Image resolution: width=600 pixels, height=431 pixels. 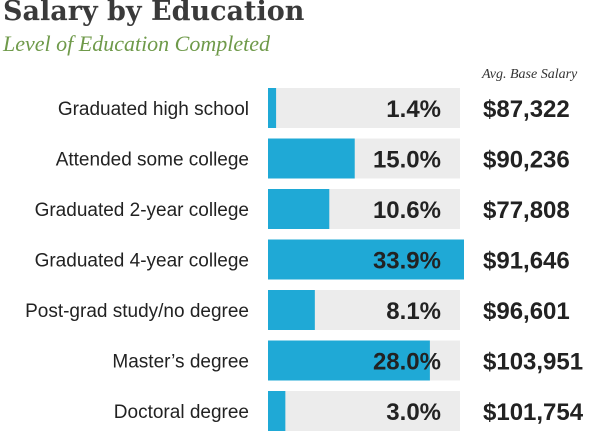 I want to click on salary-label: $87,322, so click(x=526, y=109).